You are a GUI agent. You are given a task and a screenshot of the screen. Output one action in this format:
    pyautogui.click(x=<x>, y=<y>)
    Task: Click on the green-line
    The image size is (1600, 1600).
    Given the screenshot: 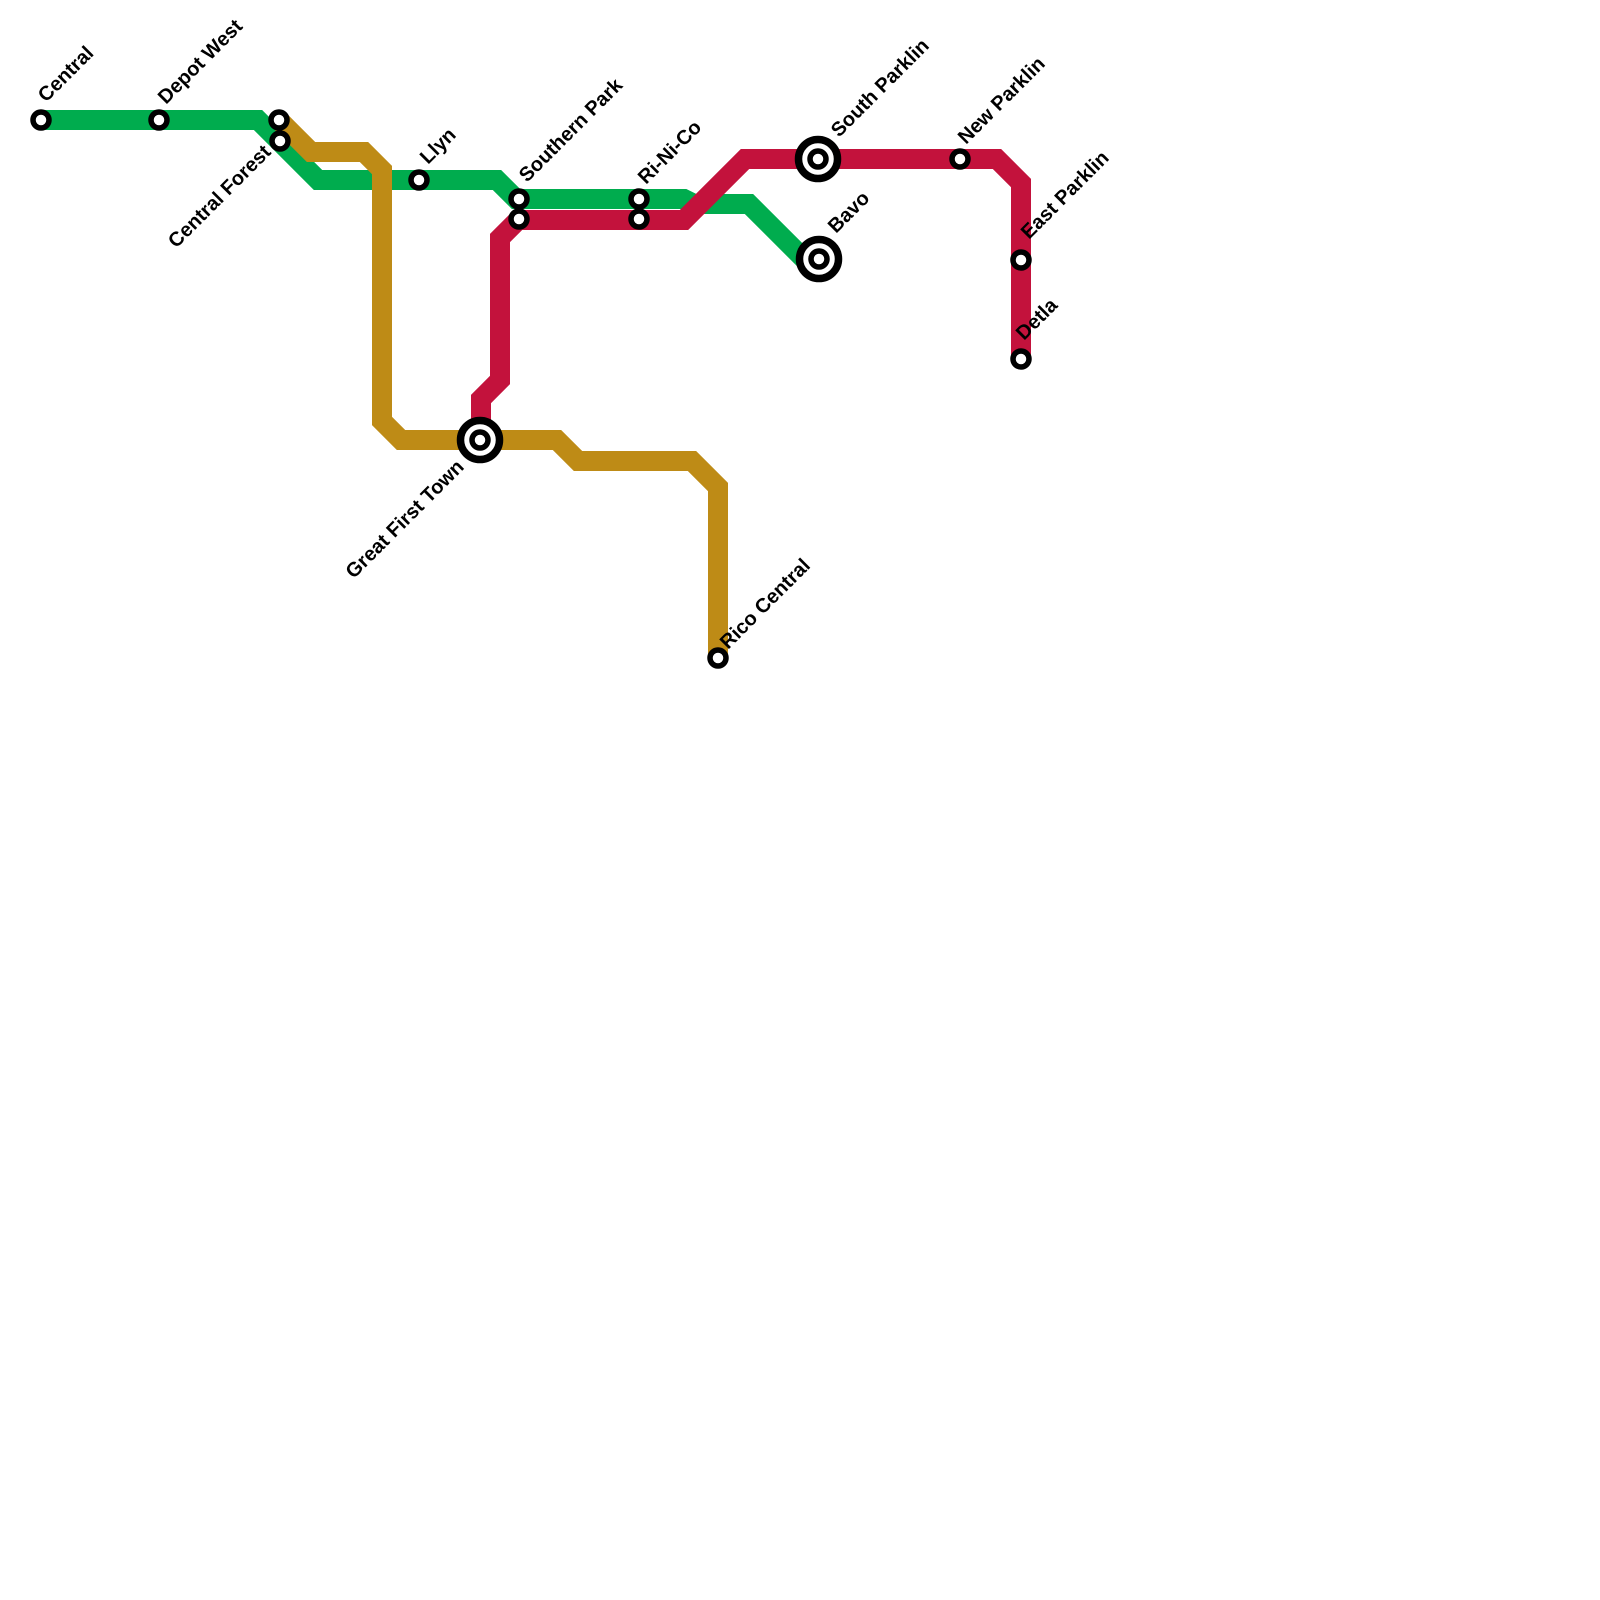 What is the action you would take?
    pyautogui.click(x=430, y=189)
    